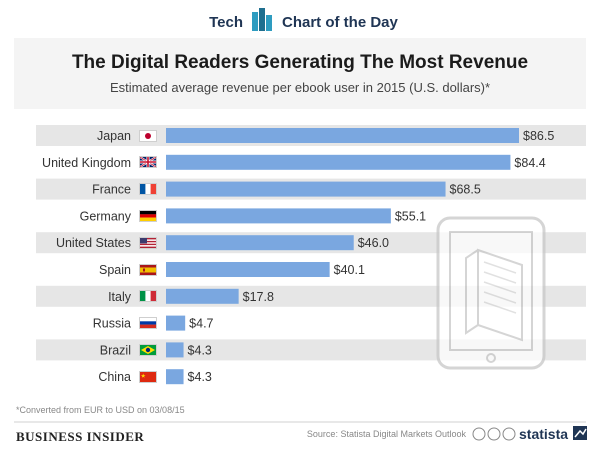 This screenshot has height=455, width=600. What do you see at coordinates (148, 215) in the screenshot?
I see `germany-flag` at bounding box center [148, 215].